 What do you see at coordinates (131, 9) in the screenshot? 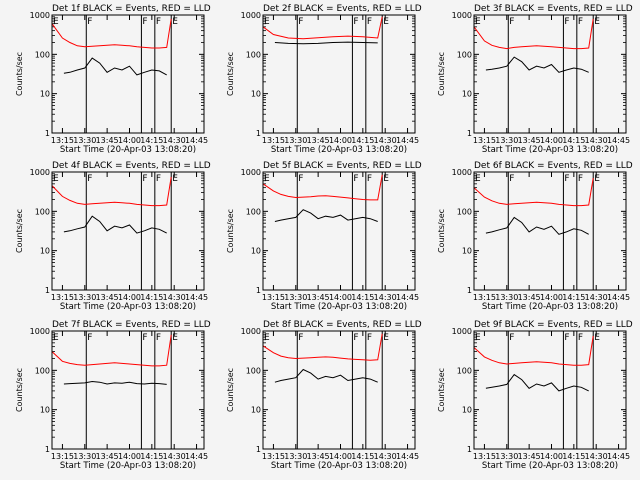
I see `panel-title: Det 1f BLACK = Events, RED = LLD` at bounding box center [131, 9].